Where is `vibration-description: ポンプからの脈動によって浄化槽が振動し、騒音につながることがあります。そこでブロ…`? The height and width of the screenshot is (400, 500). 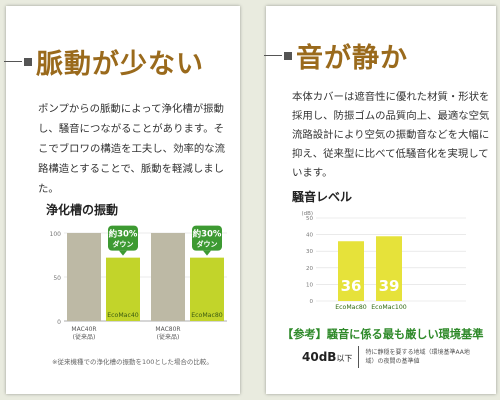 vibration-description: ポンプからの脈動によって浄化槽が振動し、騒音につながることがあります。そこでブロ… is located at coordinates (132, 149).